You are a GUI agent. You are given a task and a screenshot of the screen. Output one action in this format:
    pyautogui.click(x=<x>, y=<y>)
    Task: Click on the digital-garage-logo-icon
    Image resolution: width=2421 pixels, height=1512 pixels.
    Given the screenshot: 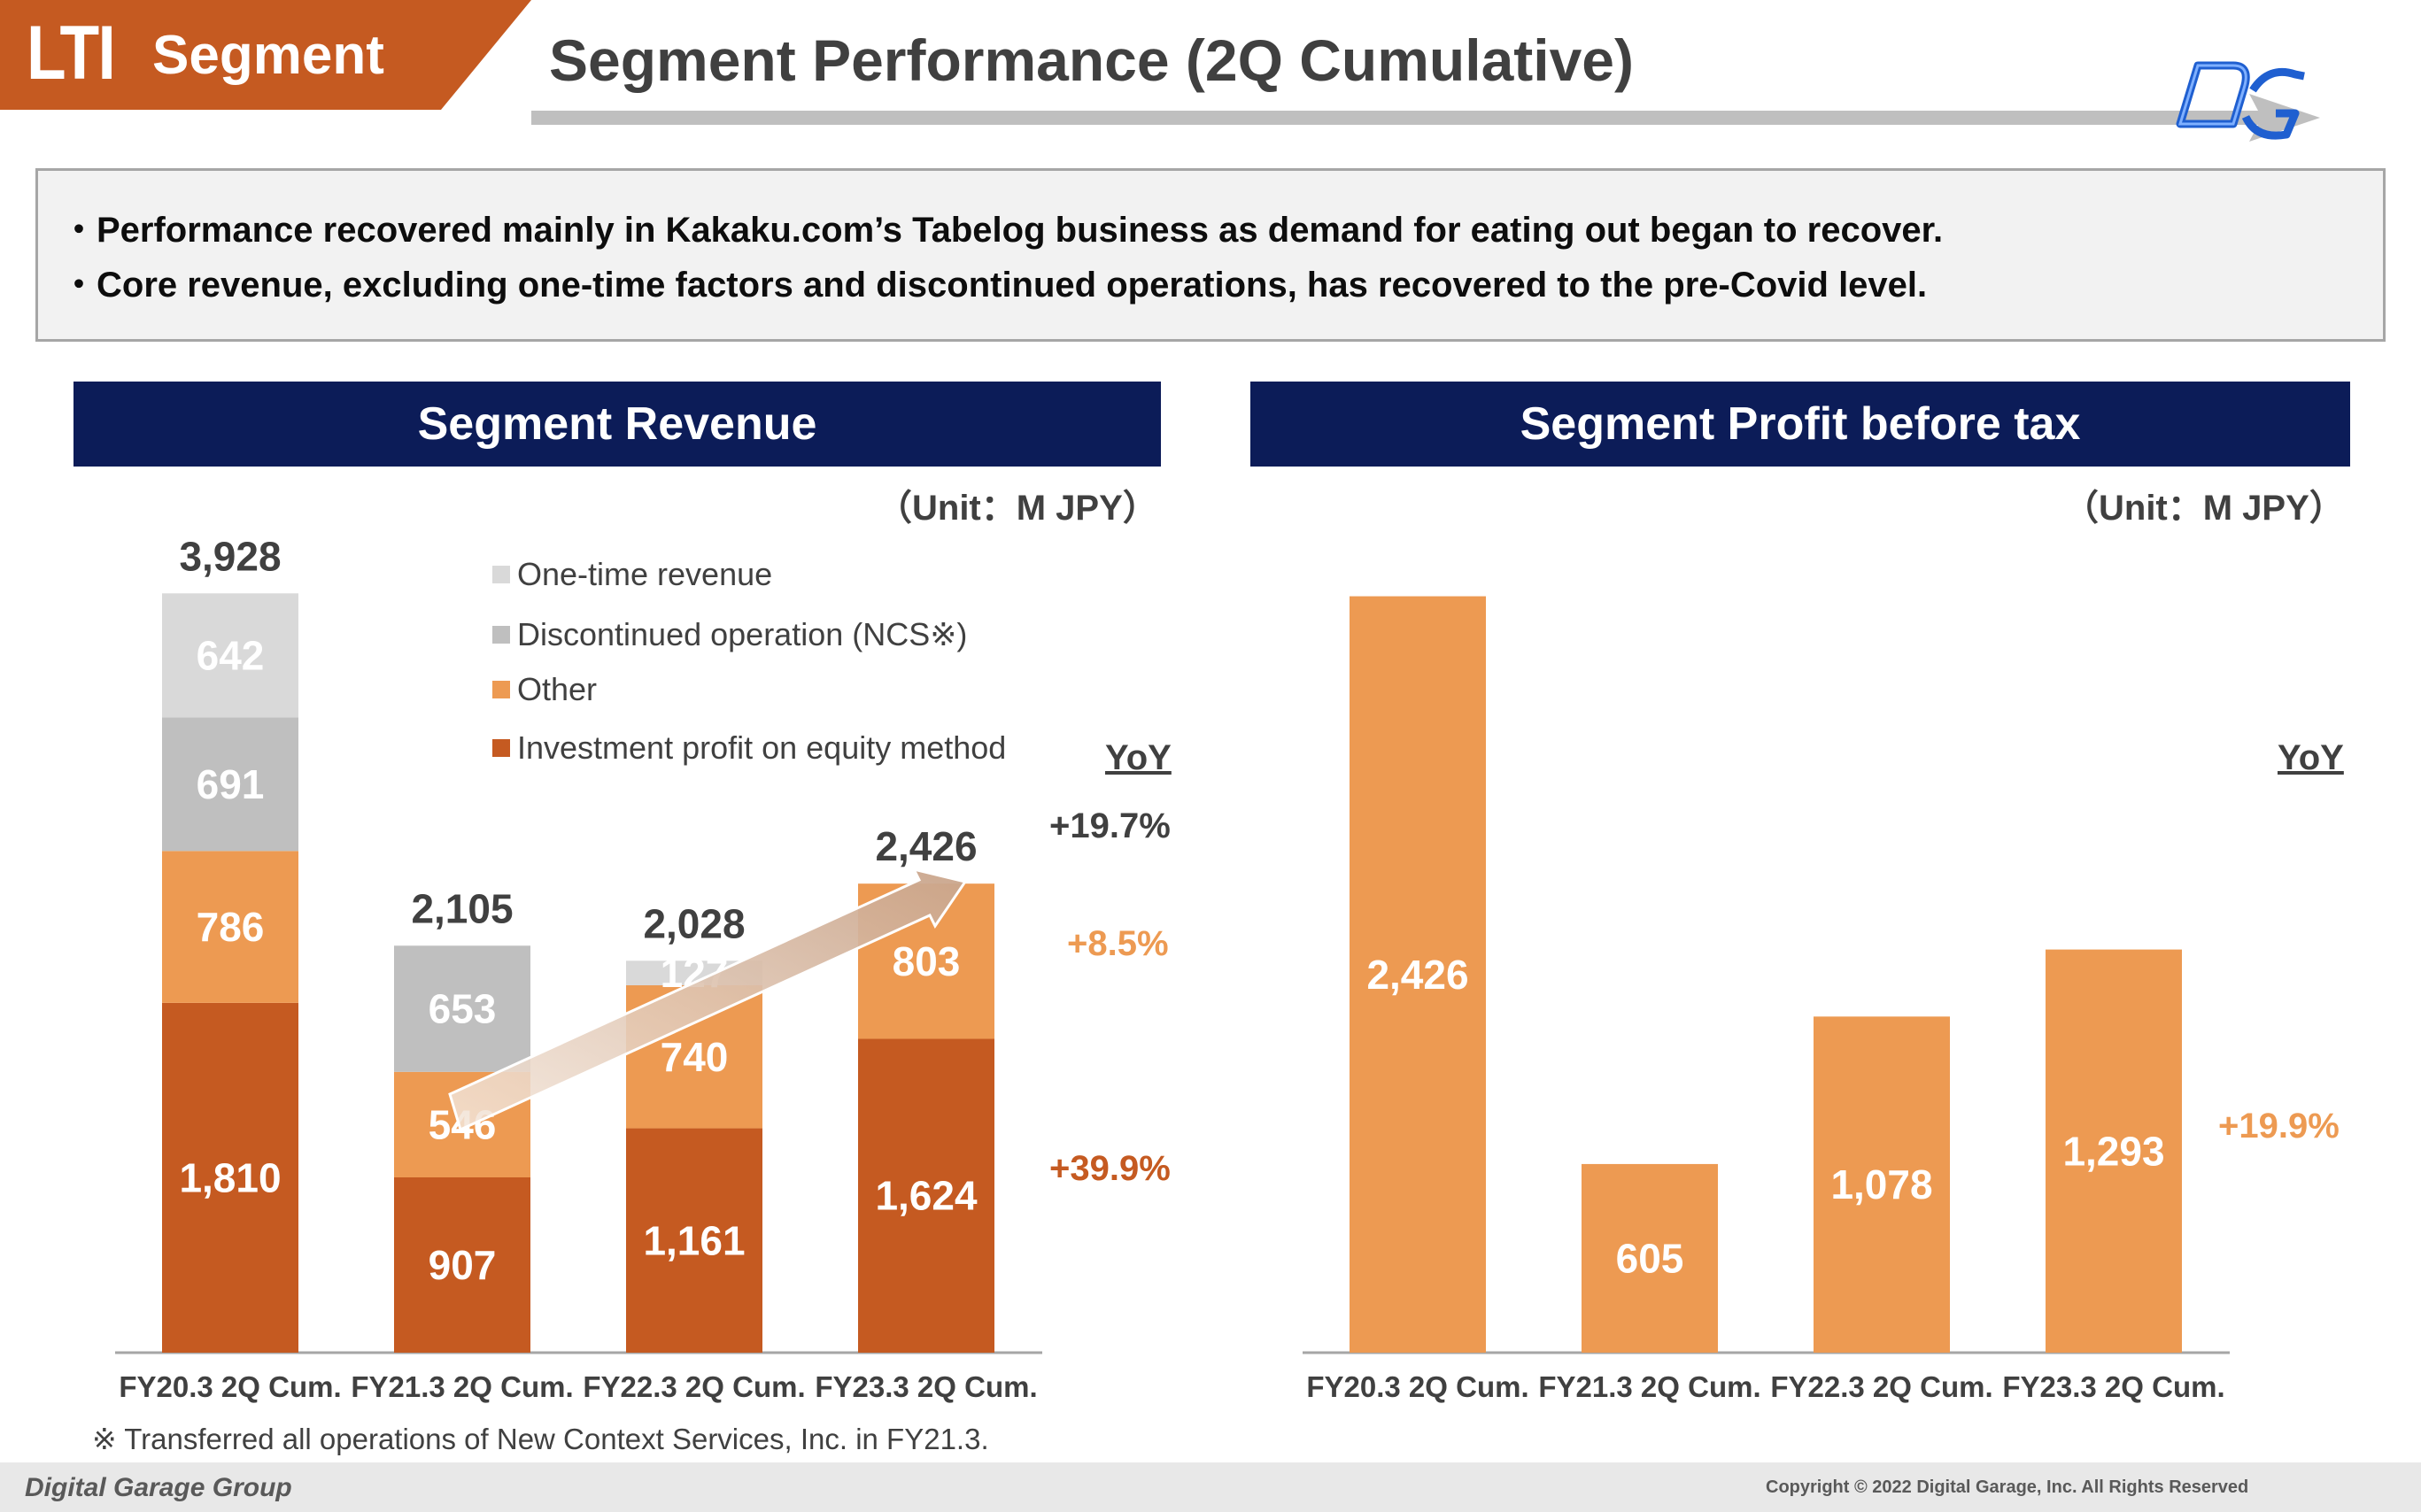 What is the action you would take?
    pyautogui.click(x=2240, y=100)
    